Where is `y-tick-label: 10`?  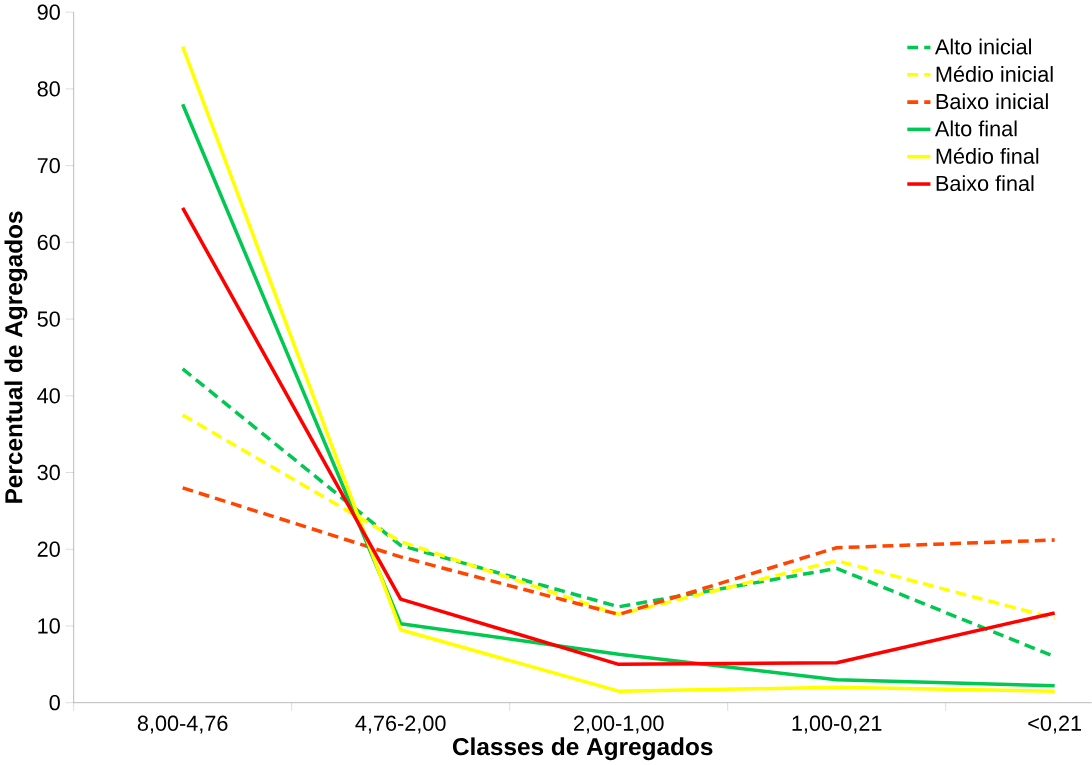
y-tick-label: 10 is located at coordinates (49, 626).